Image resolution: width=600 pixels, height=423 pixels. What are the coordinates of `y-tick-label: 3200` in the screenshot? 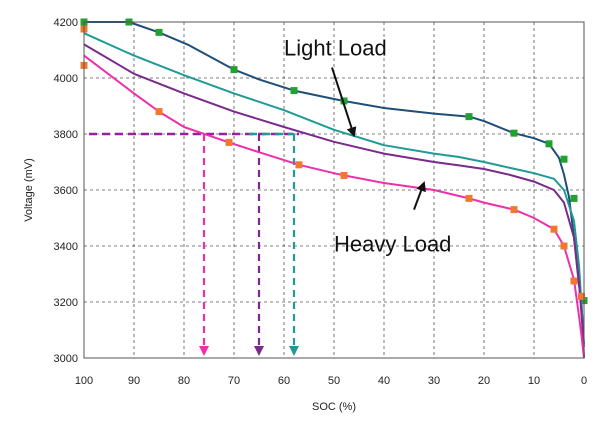 It's located at (66, 303).